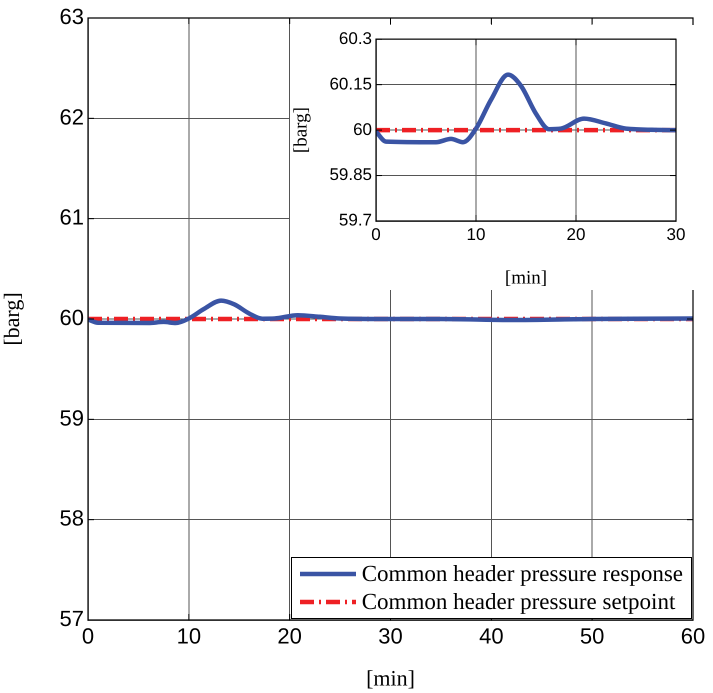 The width and height of the screenshot is (713, 693). What do you see at coordinates (355, 38) in the screenshot?
I see `y-tick-label: 60.3` at bounding box center [355, 38].